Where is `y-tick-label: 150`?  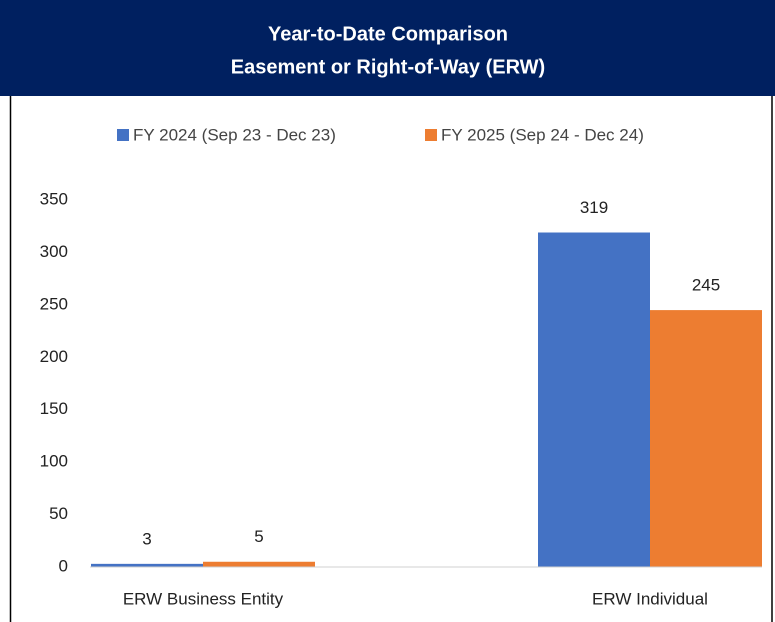 y-tick-label: 150 is located at coordinates (54, 408).